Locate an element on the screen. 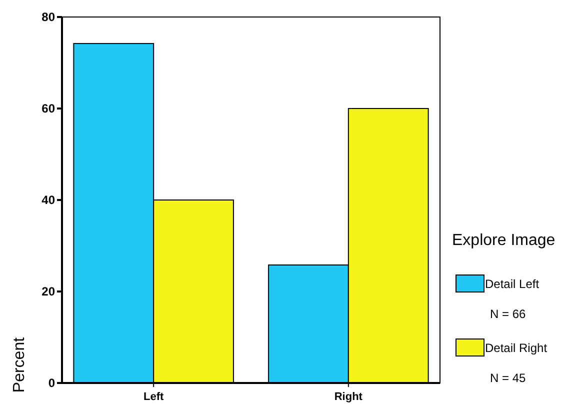 Image resolution: width=568 pixels, height=407 pixels. y-tick-label: 0 is located at coordinates (52, 383).